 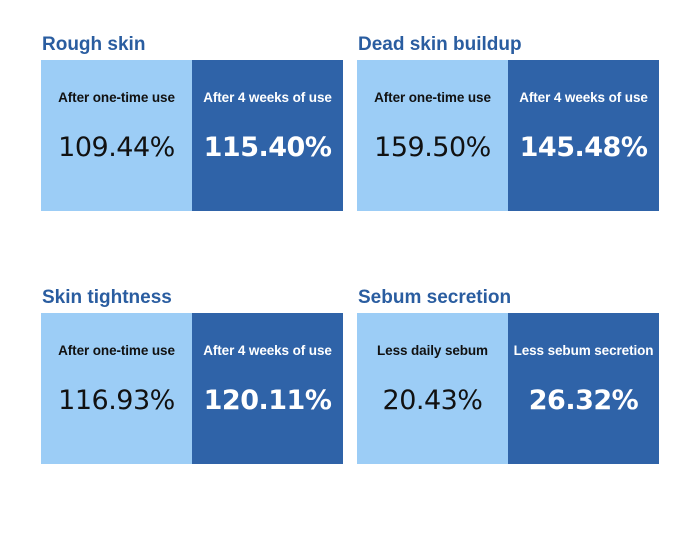 I want to click on panel-value: 109.44%, so click(x=116, y=147).